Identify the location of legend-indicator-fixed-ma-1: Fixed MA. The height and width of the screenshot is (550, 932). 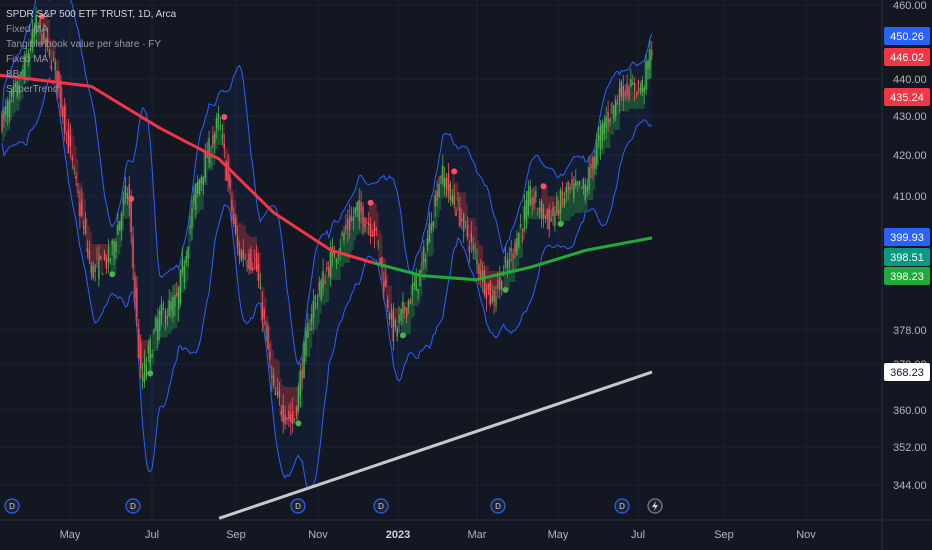
(27, 29).